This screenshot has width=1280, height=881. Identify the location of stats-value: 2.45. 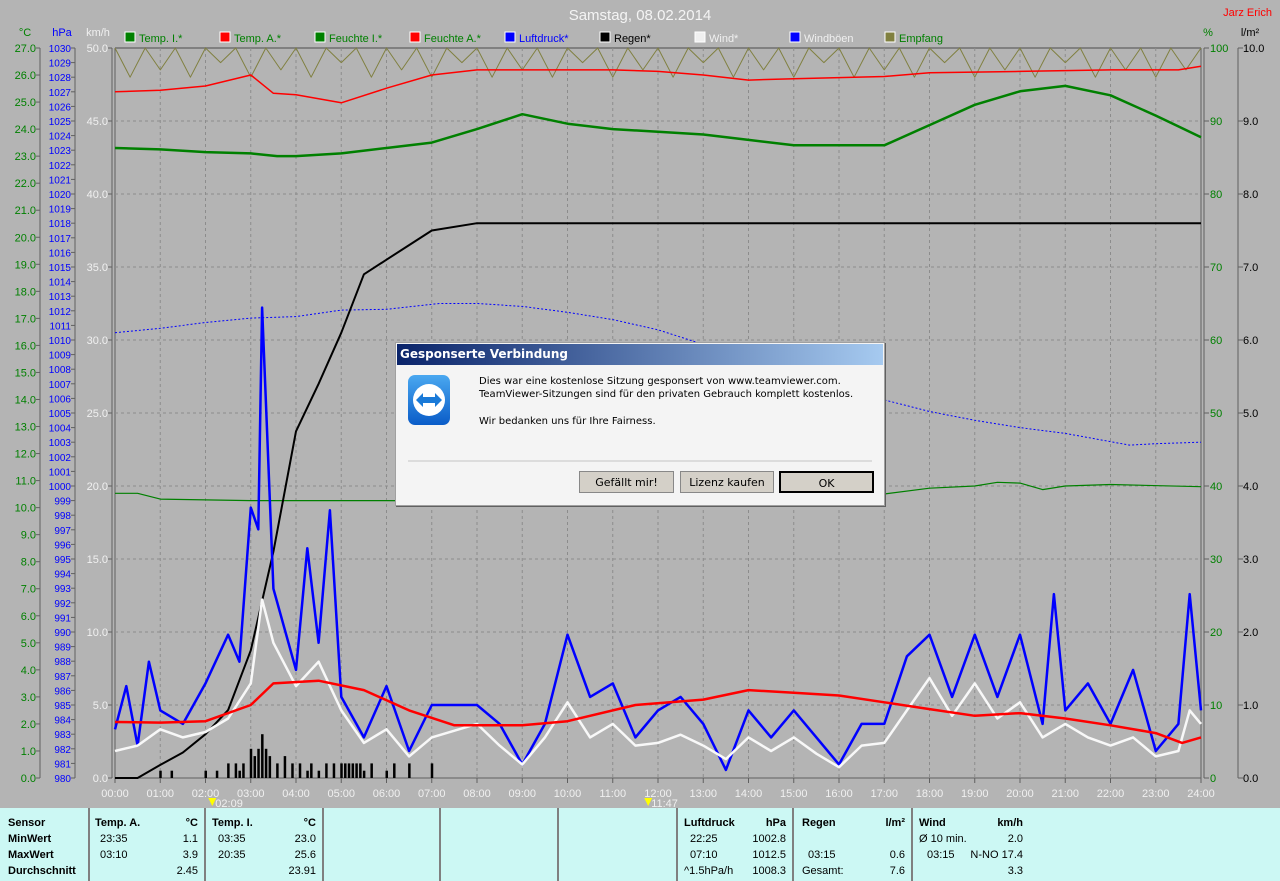
(187, 871).